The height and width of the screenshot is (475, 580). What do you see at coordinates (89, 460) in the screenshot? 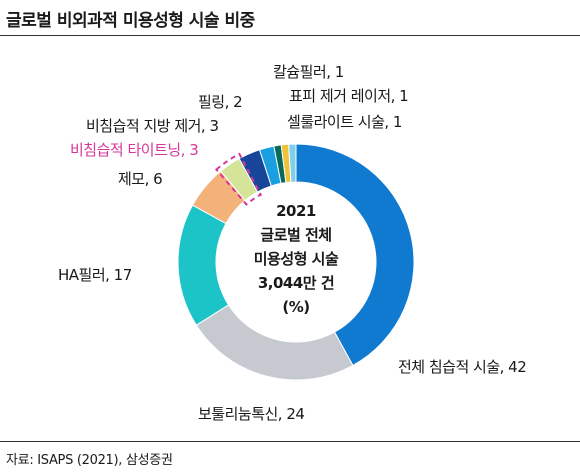
I see `source-note: 자료: ISAPS (2021), 삼성증권` at bounding box center [89, 460].